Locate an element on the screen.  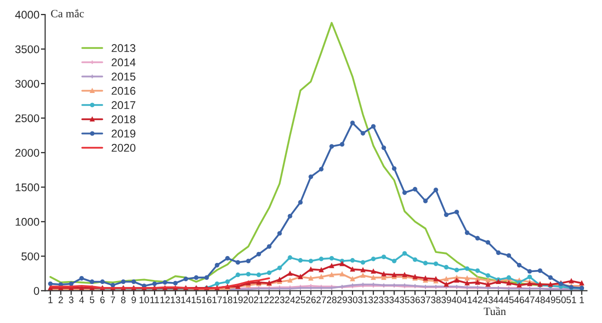
x-tick-label: 47 is located at coordinates (529, 300).